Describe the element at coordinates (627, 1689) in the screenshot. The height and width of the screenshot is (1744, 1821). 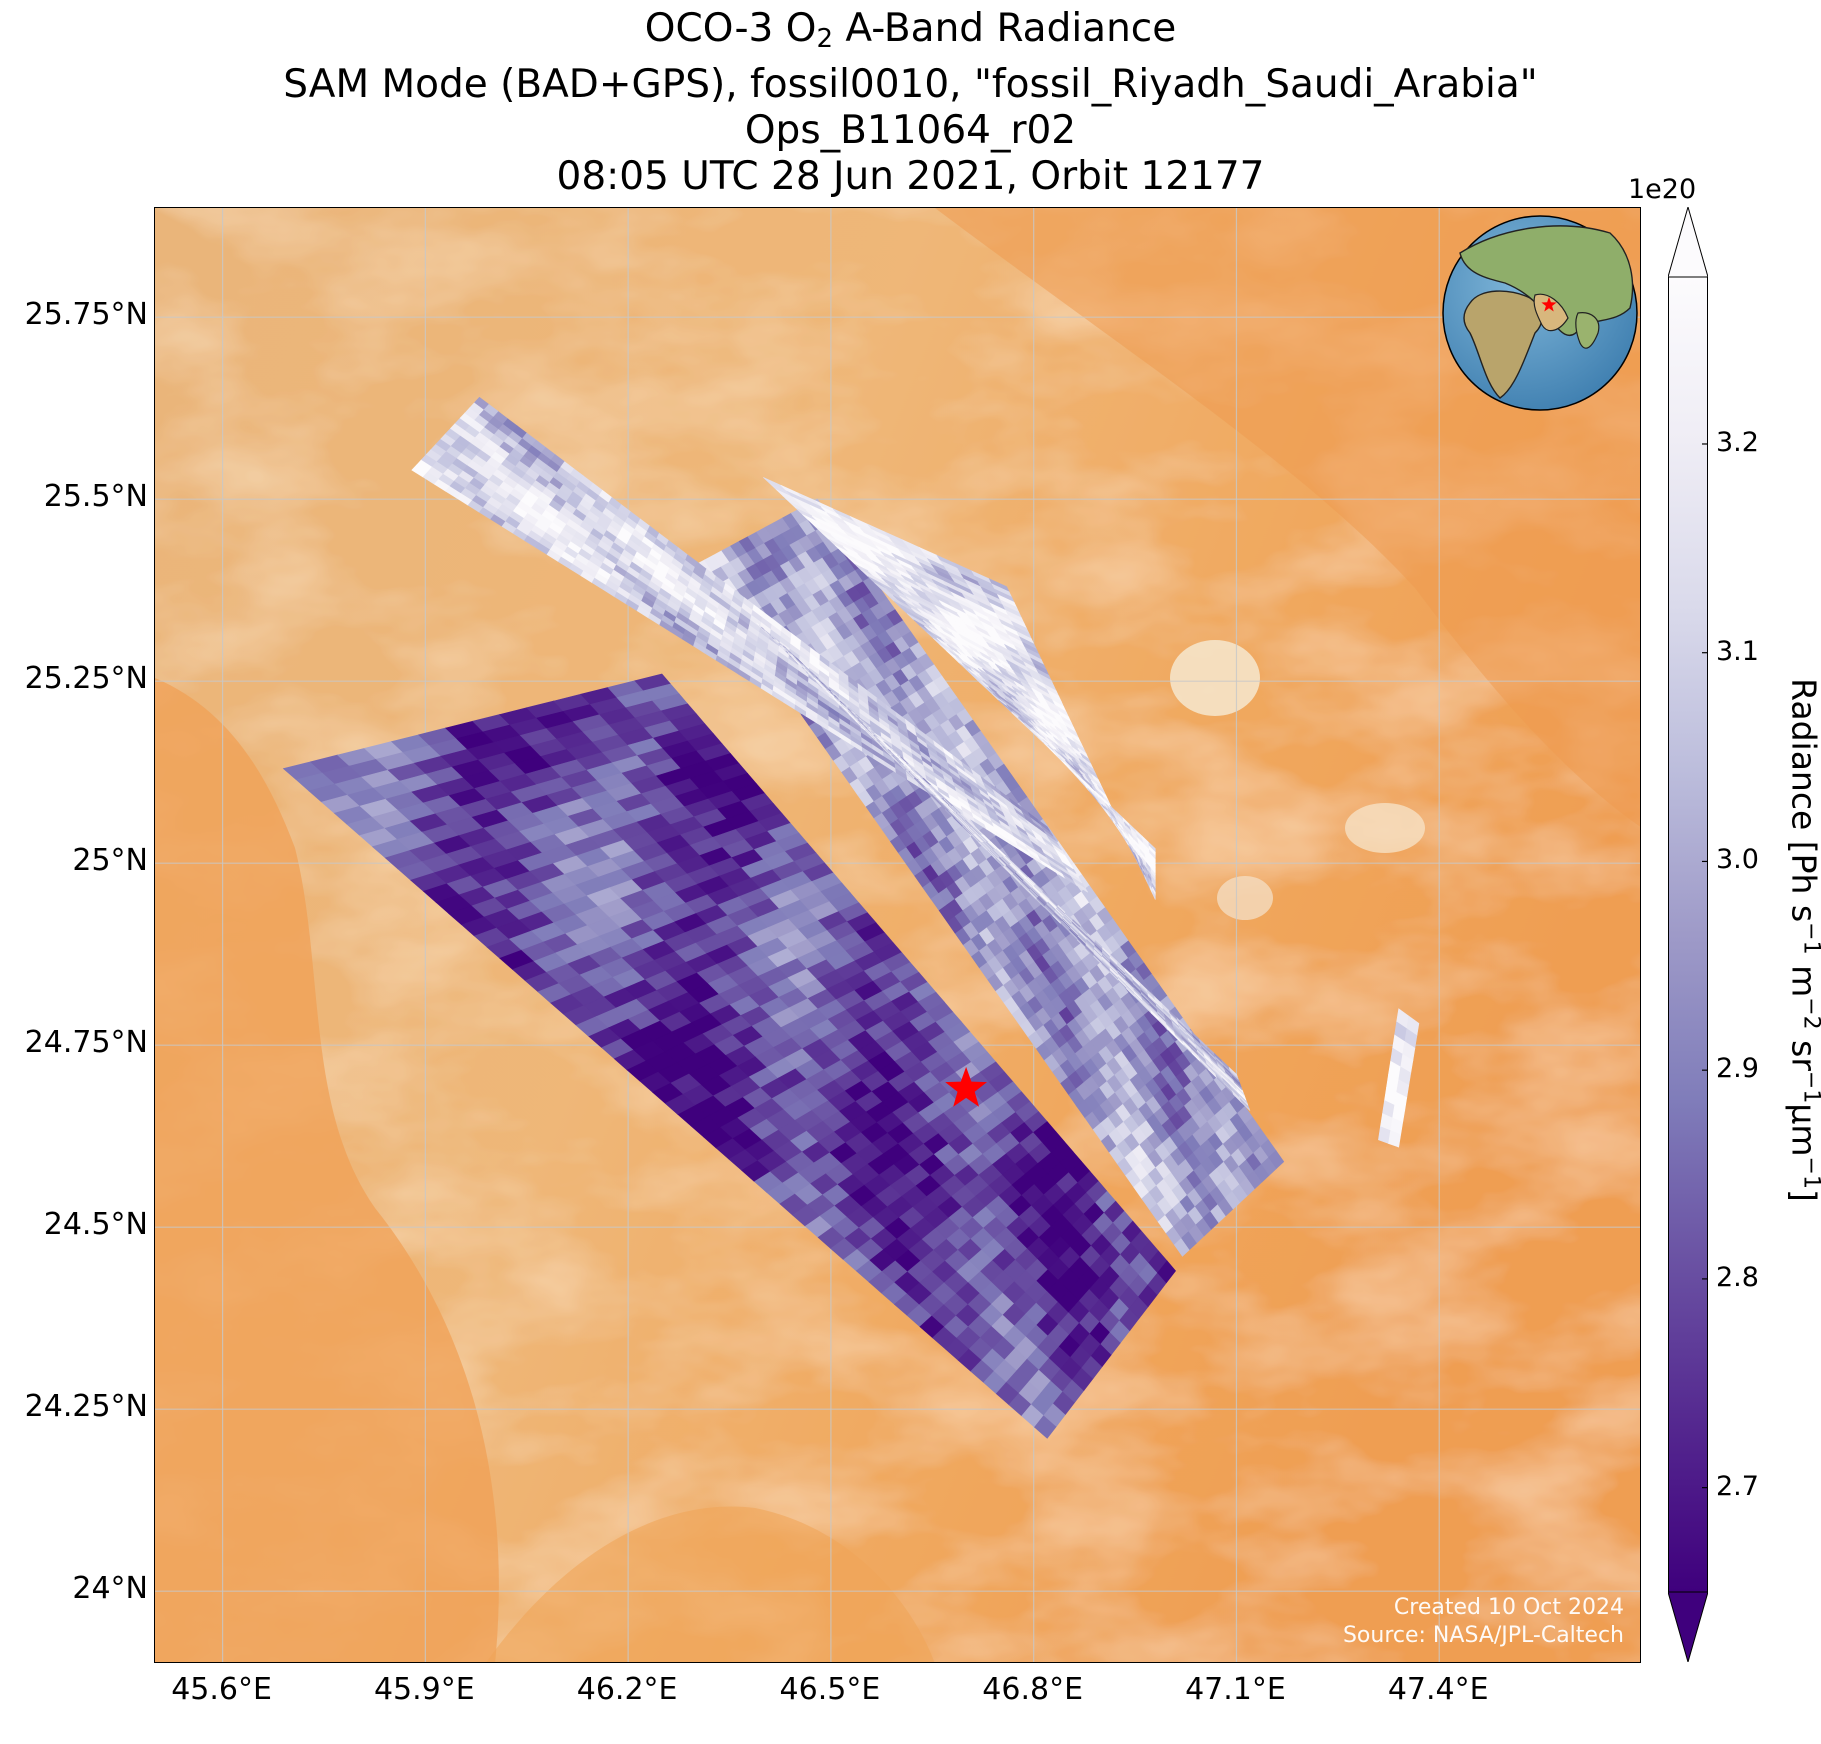
I see `lon-tick-label: 46.2°E` at that location.